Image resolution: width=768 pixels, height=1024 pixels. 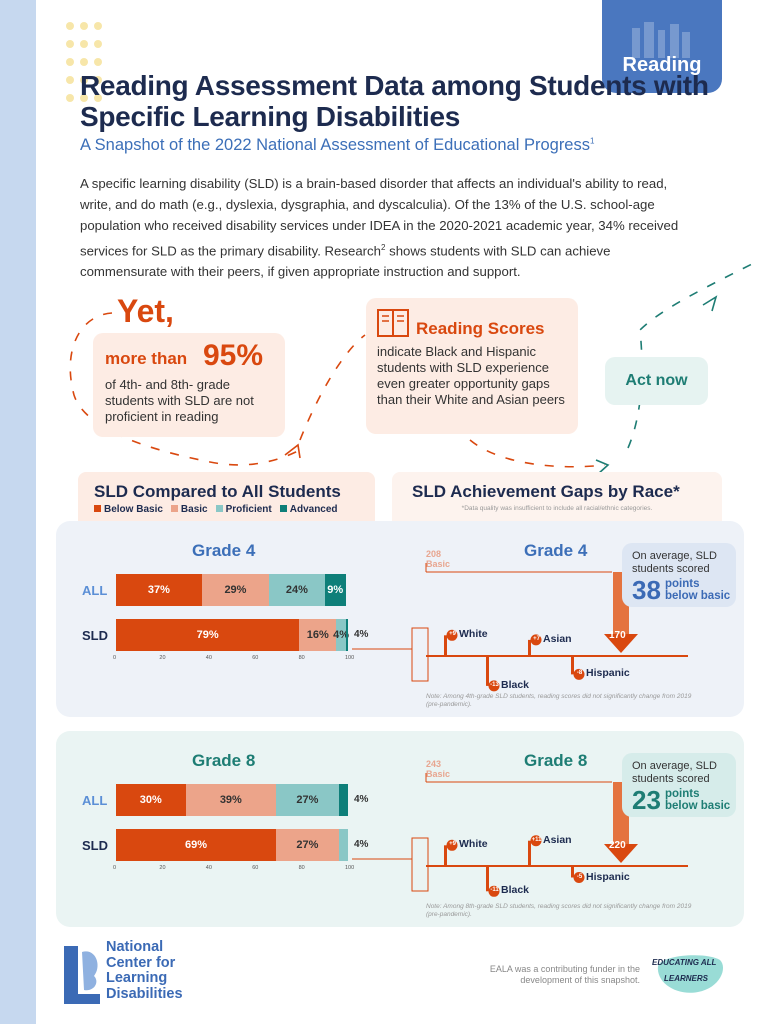 I want to click on act-now-box: Act now, so click(x=656, y=381).